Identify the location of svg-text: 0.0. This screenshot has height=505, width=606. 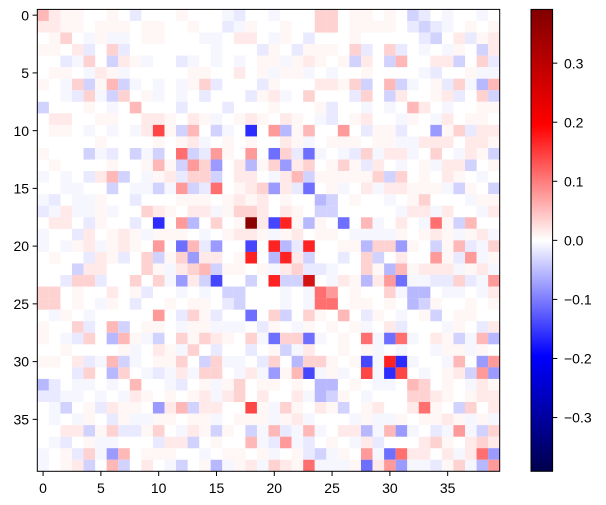
(574, 240).